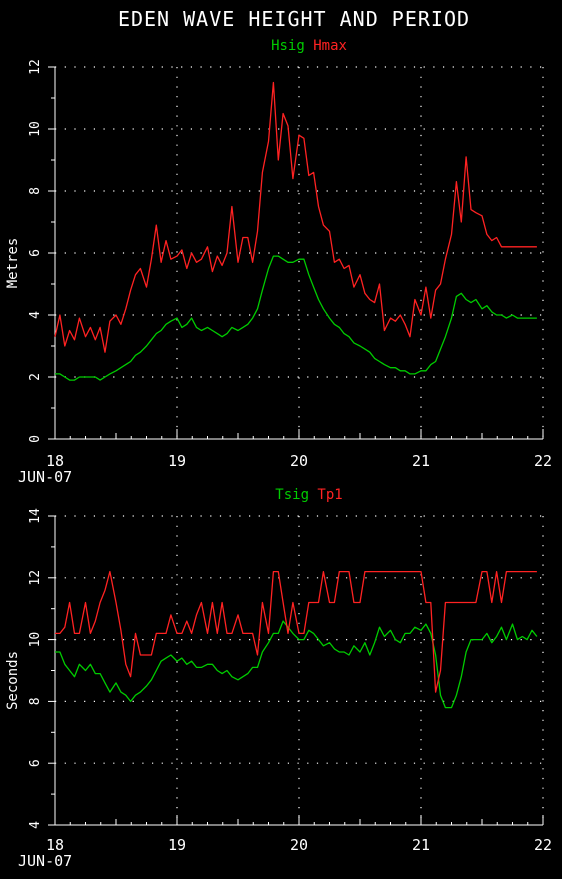 The height and width of the screenshot is (879, 562). Describe the element at coordinates (35, 516) in the screenshot. I see `y-tick-label: 14` at that location.